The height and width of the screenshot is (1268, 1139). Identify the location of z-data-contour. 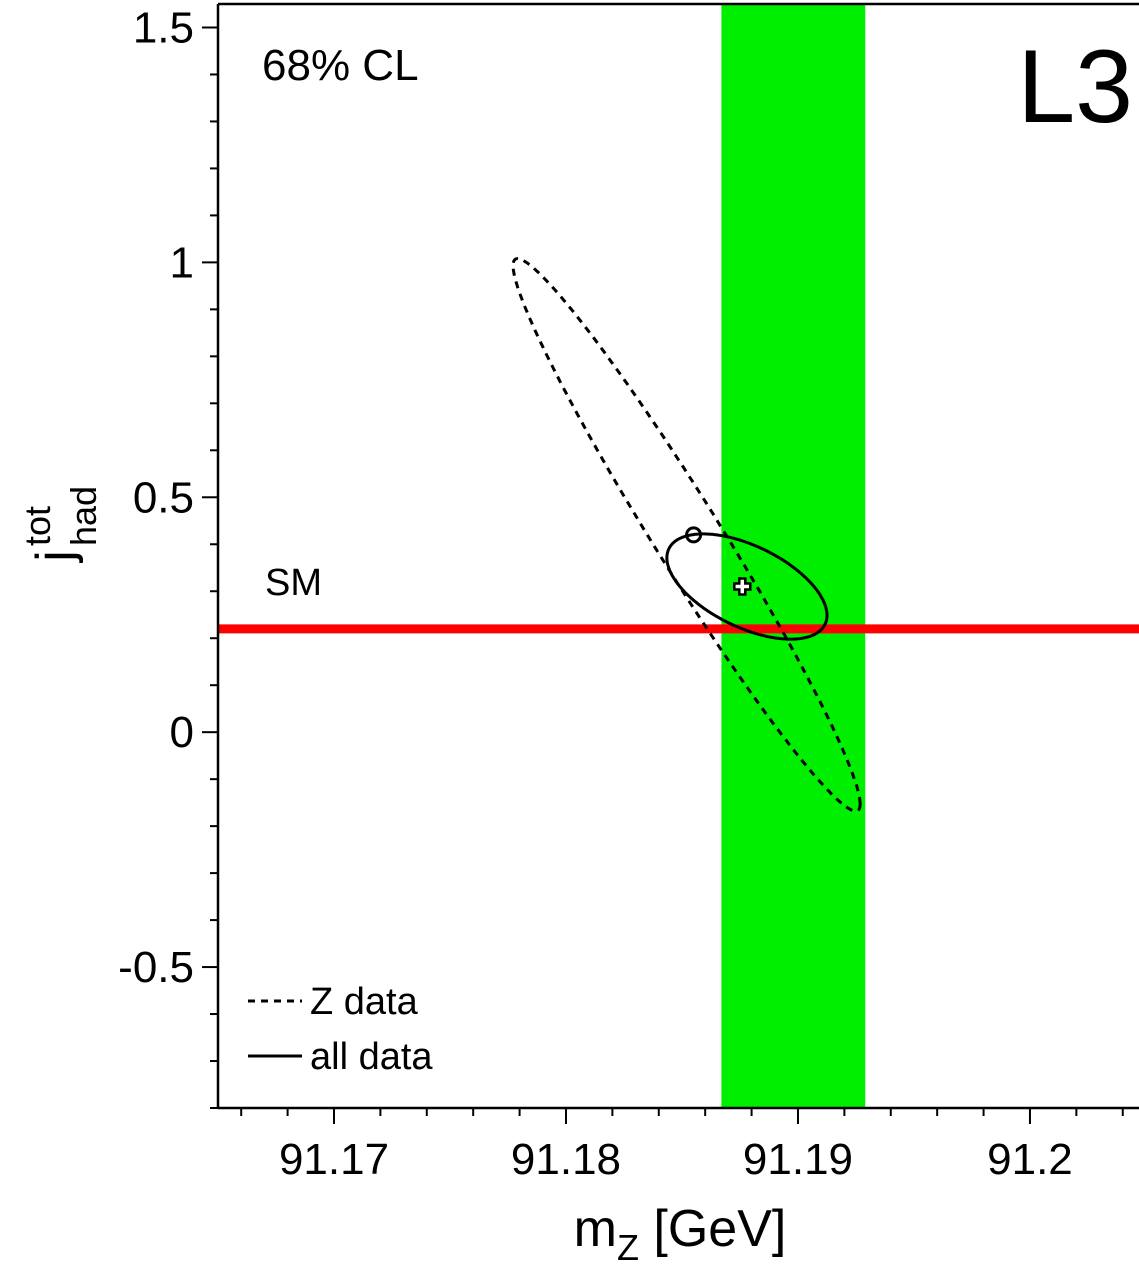
(686, 535).